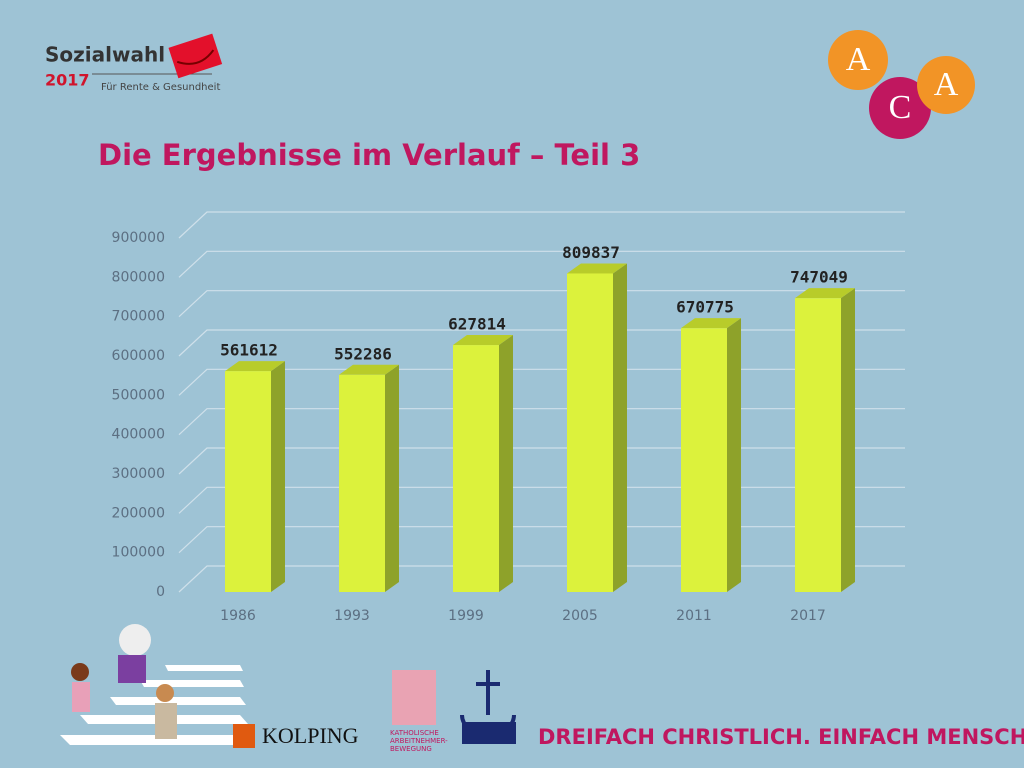 This screenshot has width=1024, height=768. Describe the element at coordinates (781, 737) in the screenshot. I see `slogan: DREIFACH CHRISTLICH. EINFACH MENSCHLICH.` at that location.